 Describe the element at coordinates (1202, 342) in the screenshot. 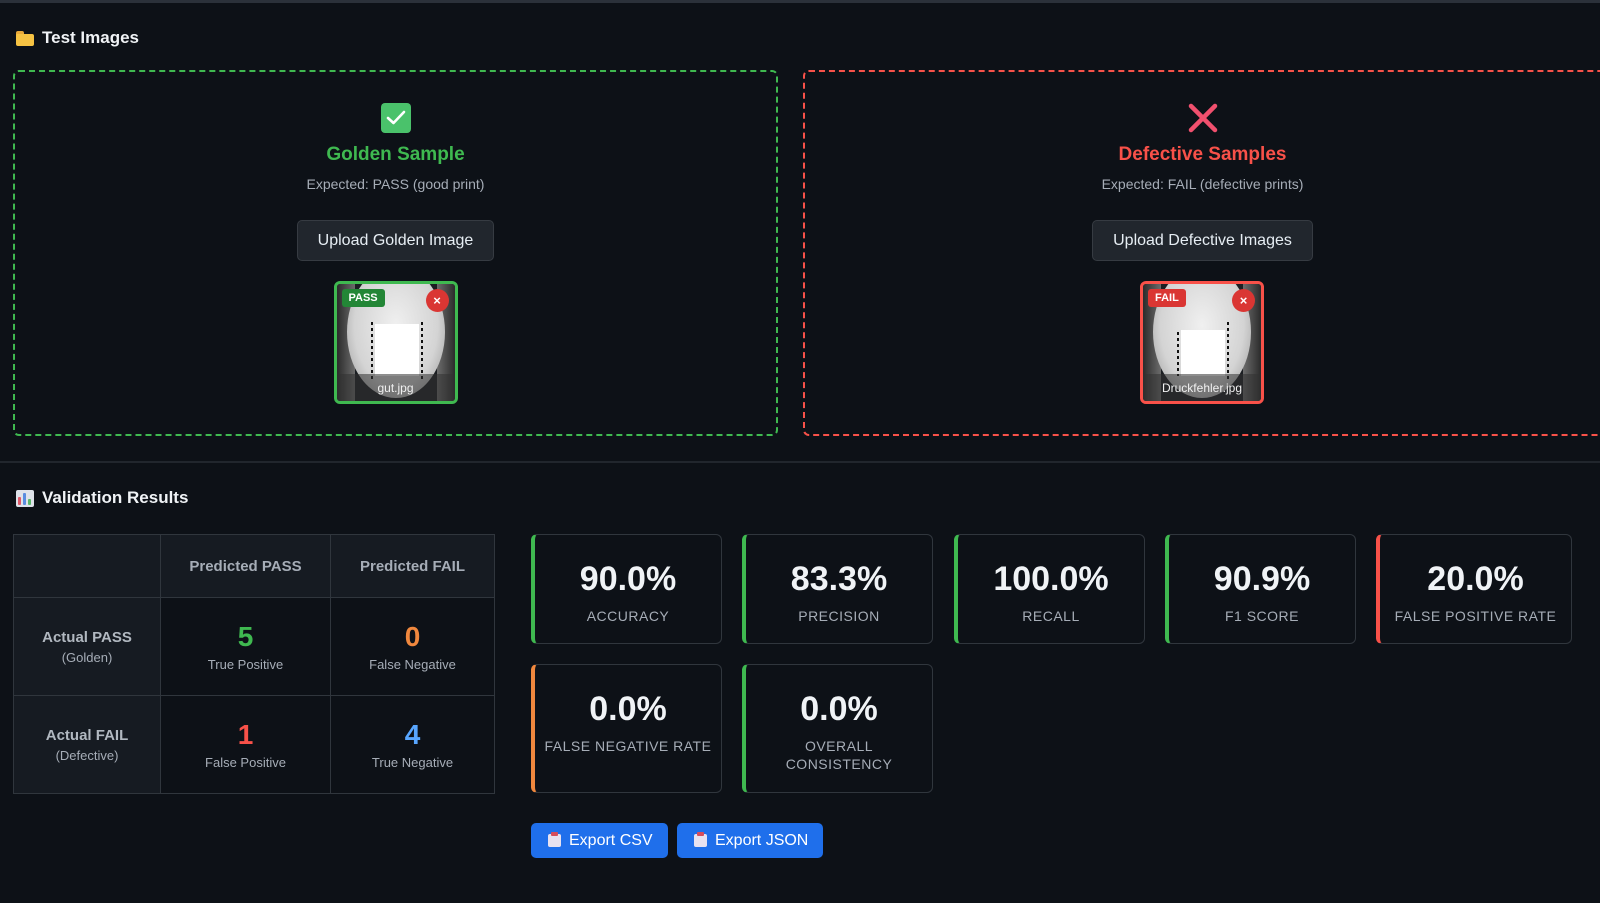

I see `defective-thumbnail: FAIL × Druckfehler.jpg` at that location.